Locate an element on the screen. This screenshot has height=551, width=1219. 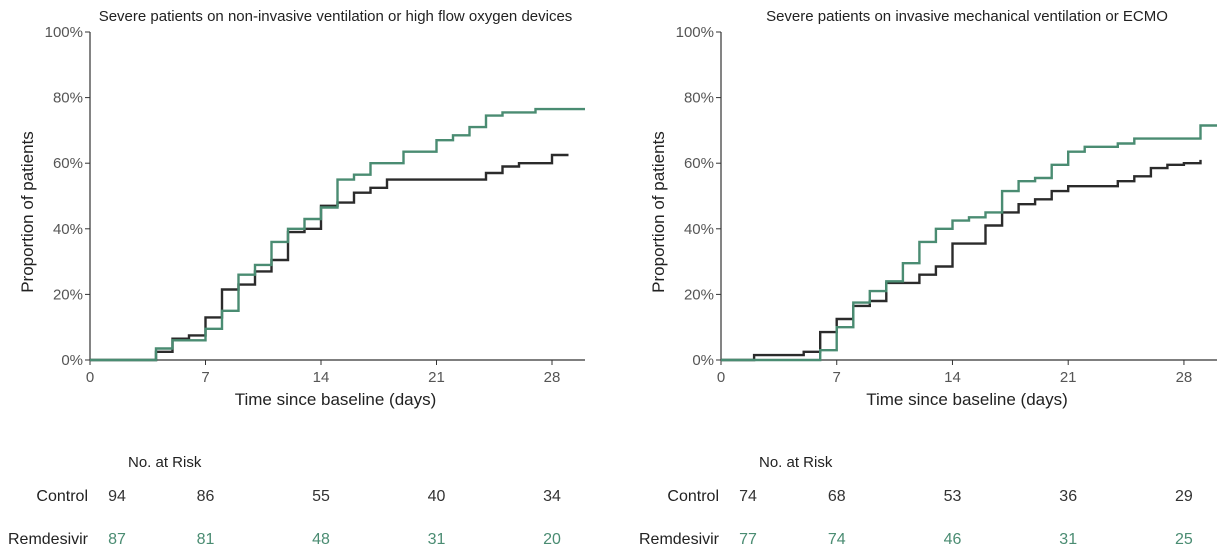
risk-value: 77 is located at coordinates (748, 539).